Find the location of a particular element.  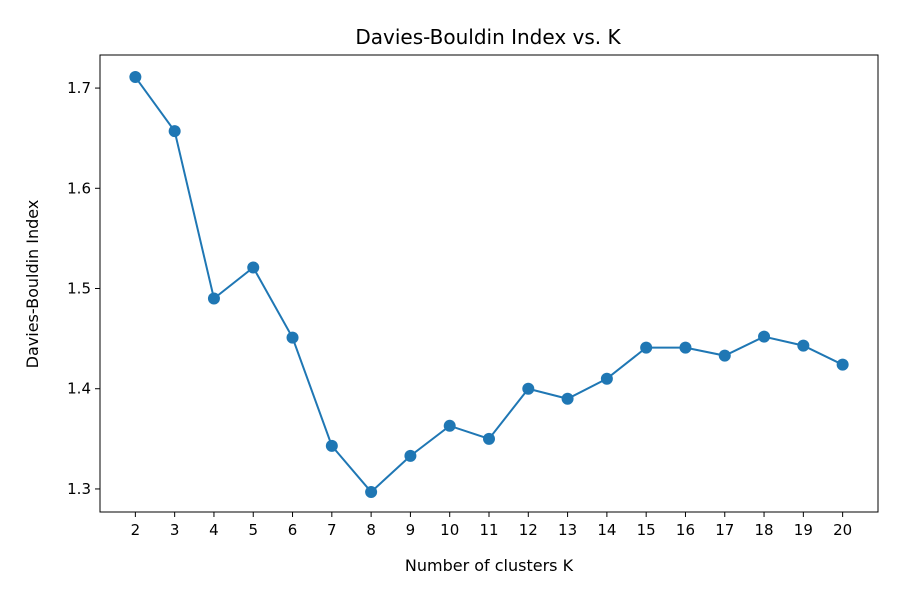

x-tick-label: 9 is located at coordinates (411, 530).